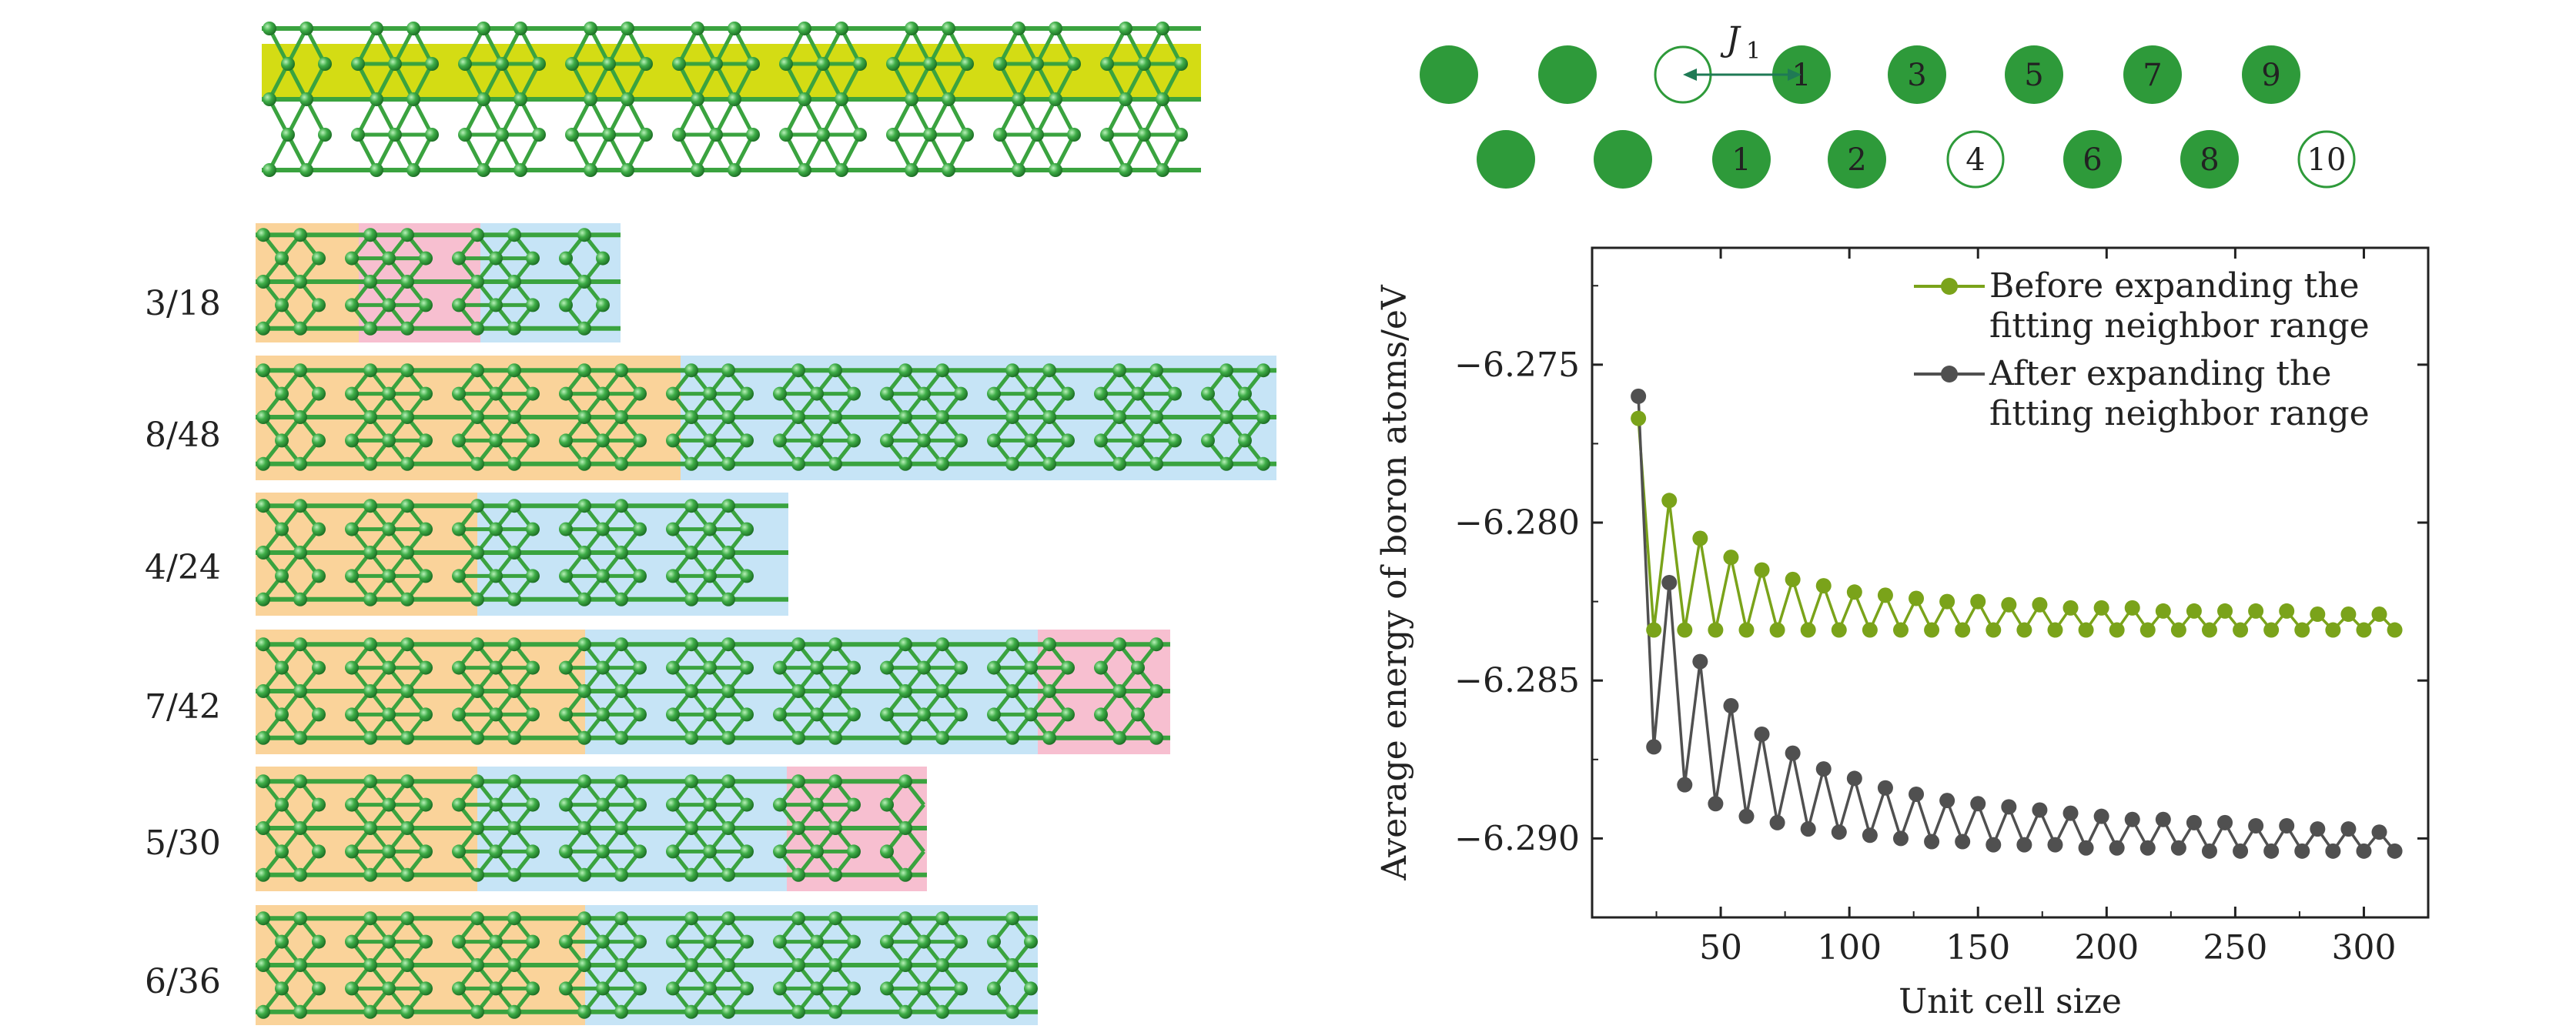 The height and width of the screenshot is (1029, 2576). Describe the element at coordinates (2092, 160) in the screenshot. I see `site-label: 6` at that location.